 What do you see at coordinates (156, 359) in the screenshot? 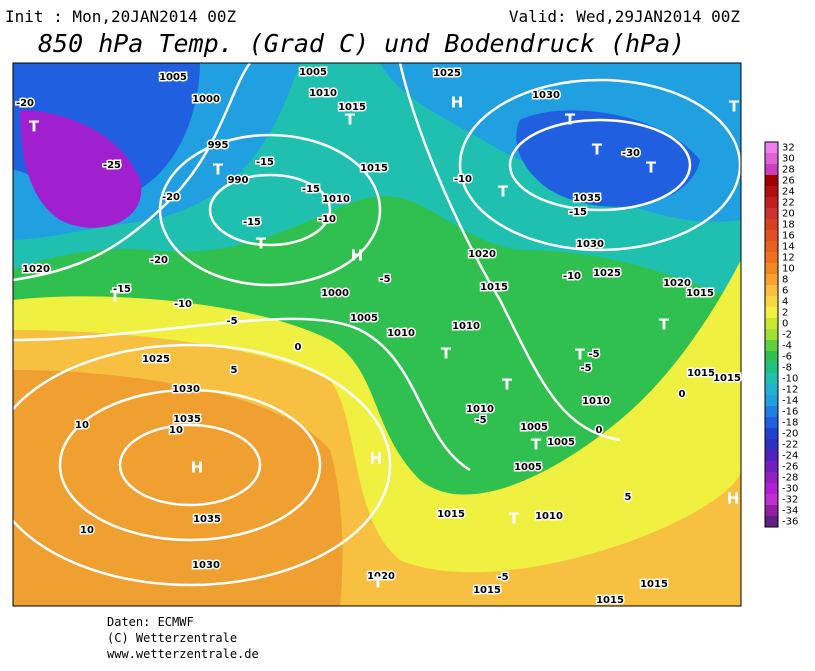
I see `contour-label: 1025` at bounding box center [156, 359].